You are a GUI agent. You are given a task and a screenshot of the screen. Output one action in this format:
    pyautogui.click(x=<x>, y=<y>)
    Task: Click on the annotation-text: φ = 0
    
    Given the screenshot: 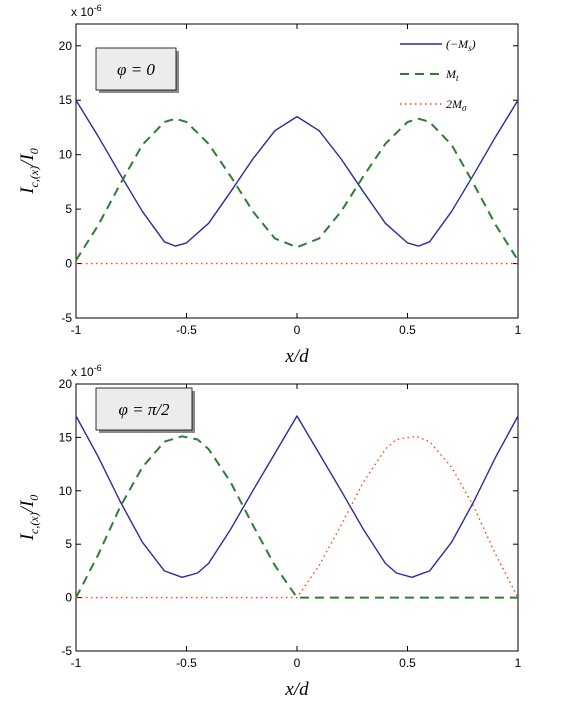 What is the action you would take?
    pyautogui.click(x=136, y=69)
    